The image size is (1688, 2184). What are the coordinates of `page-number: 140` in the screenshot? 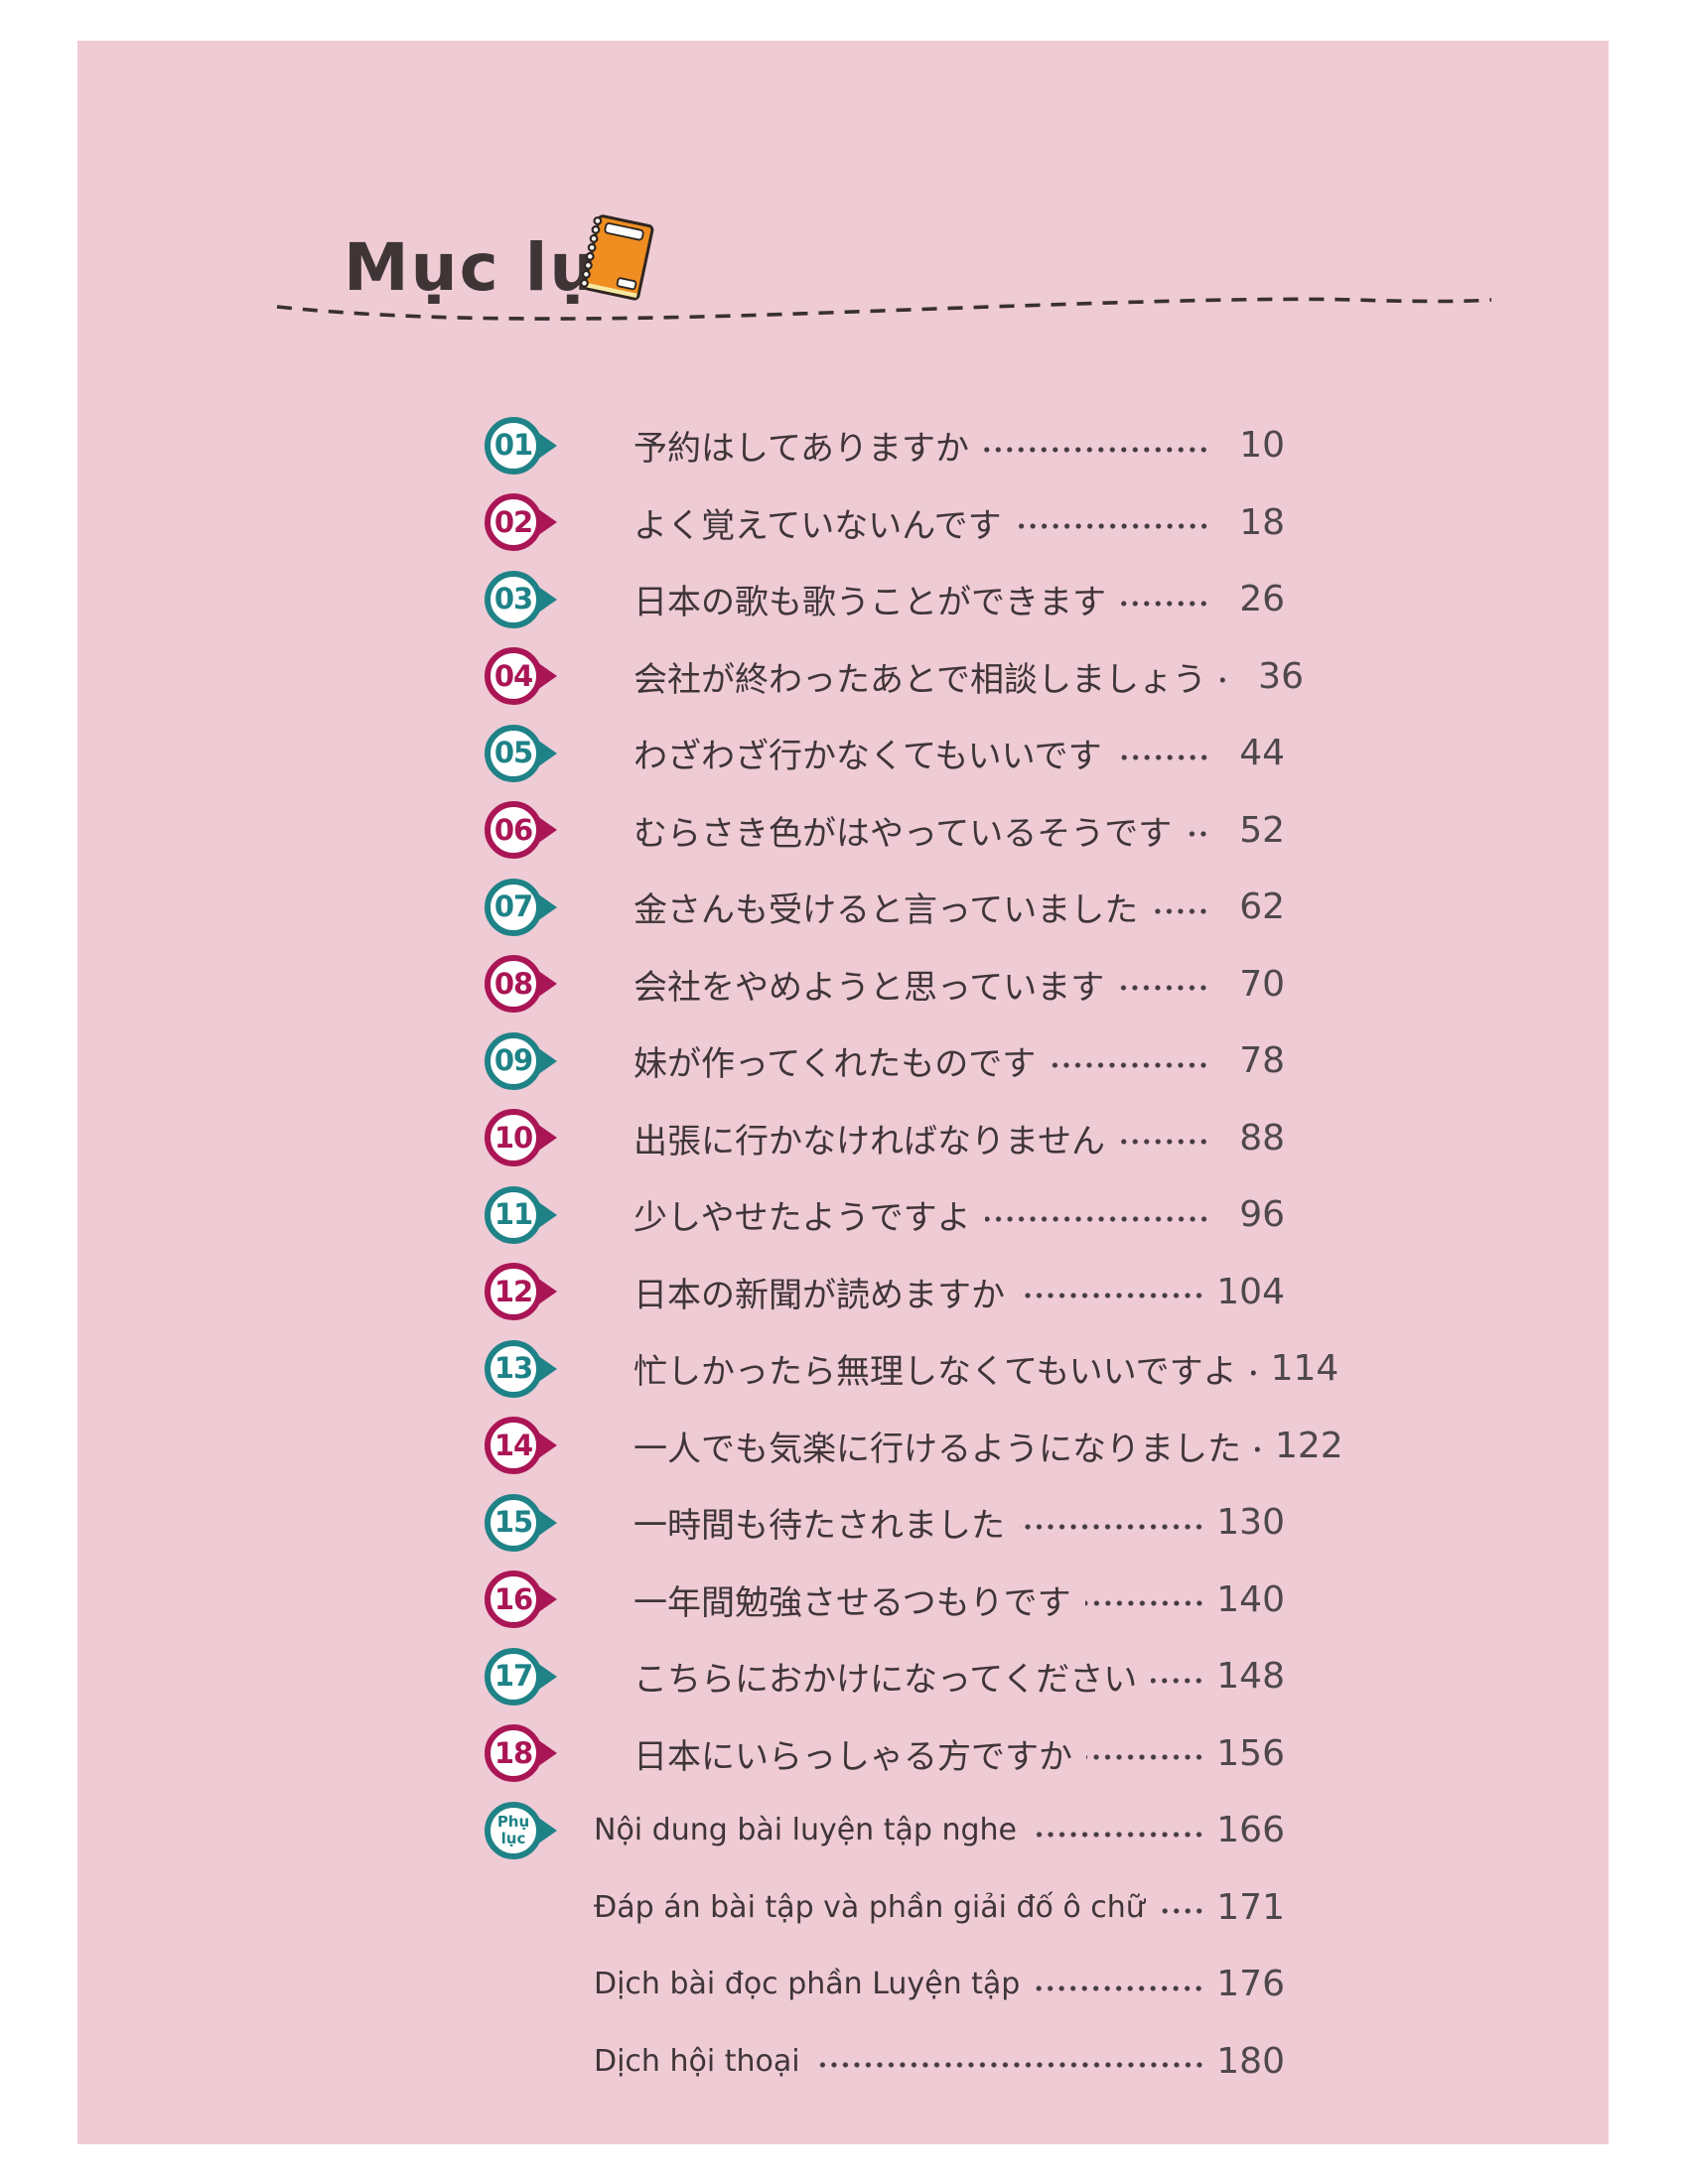 It's located at (1250, 1599).